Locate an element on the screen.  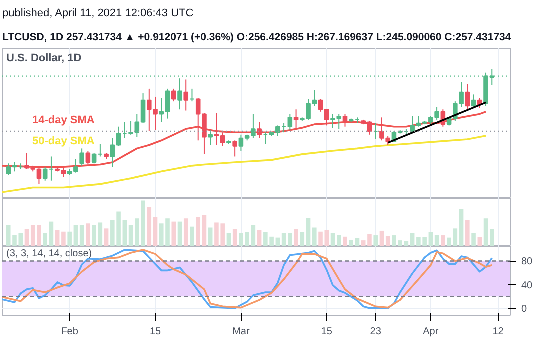
text: U.S. Dollar, 1D is located at coordinates (44, 58).